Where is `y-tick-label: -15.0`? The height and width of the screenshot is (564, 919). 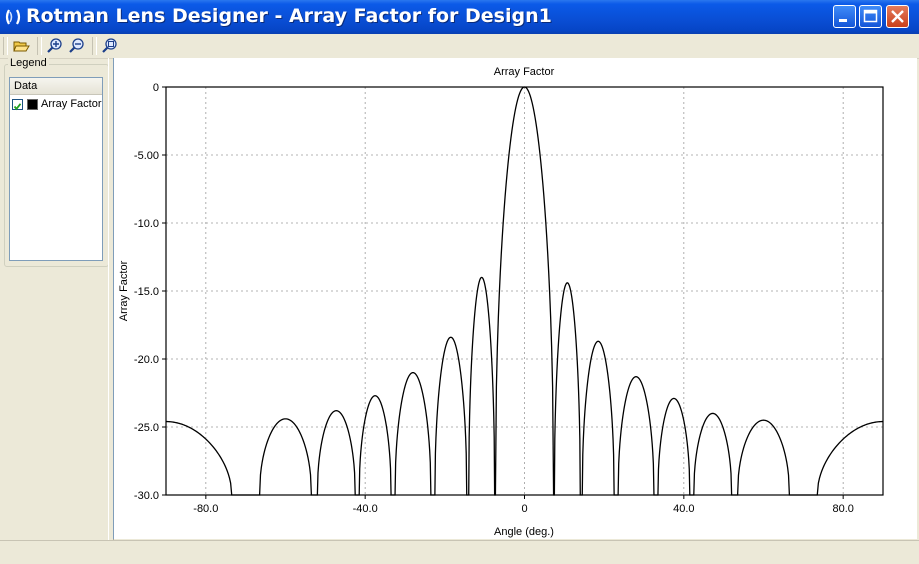 y-tick-label: -15.0 is located at coordinates (146, 292).